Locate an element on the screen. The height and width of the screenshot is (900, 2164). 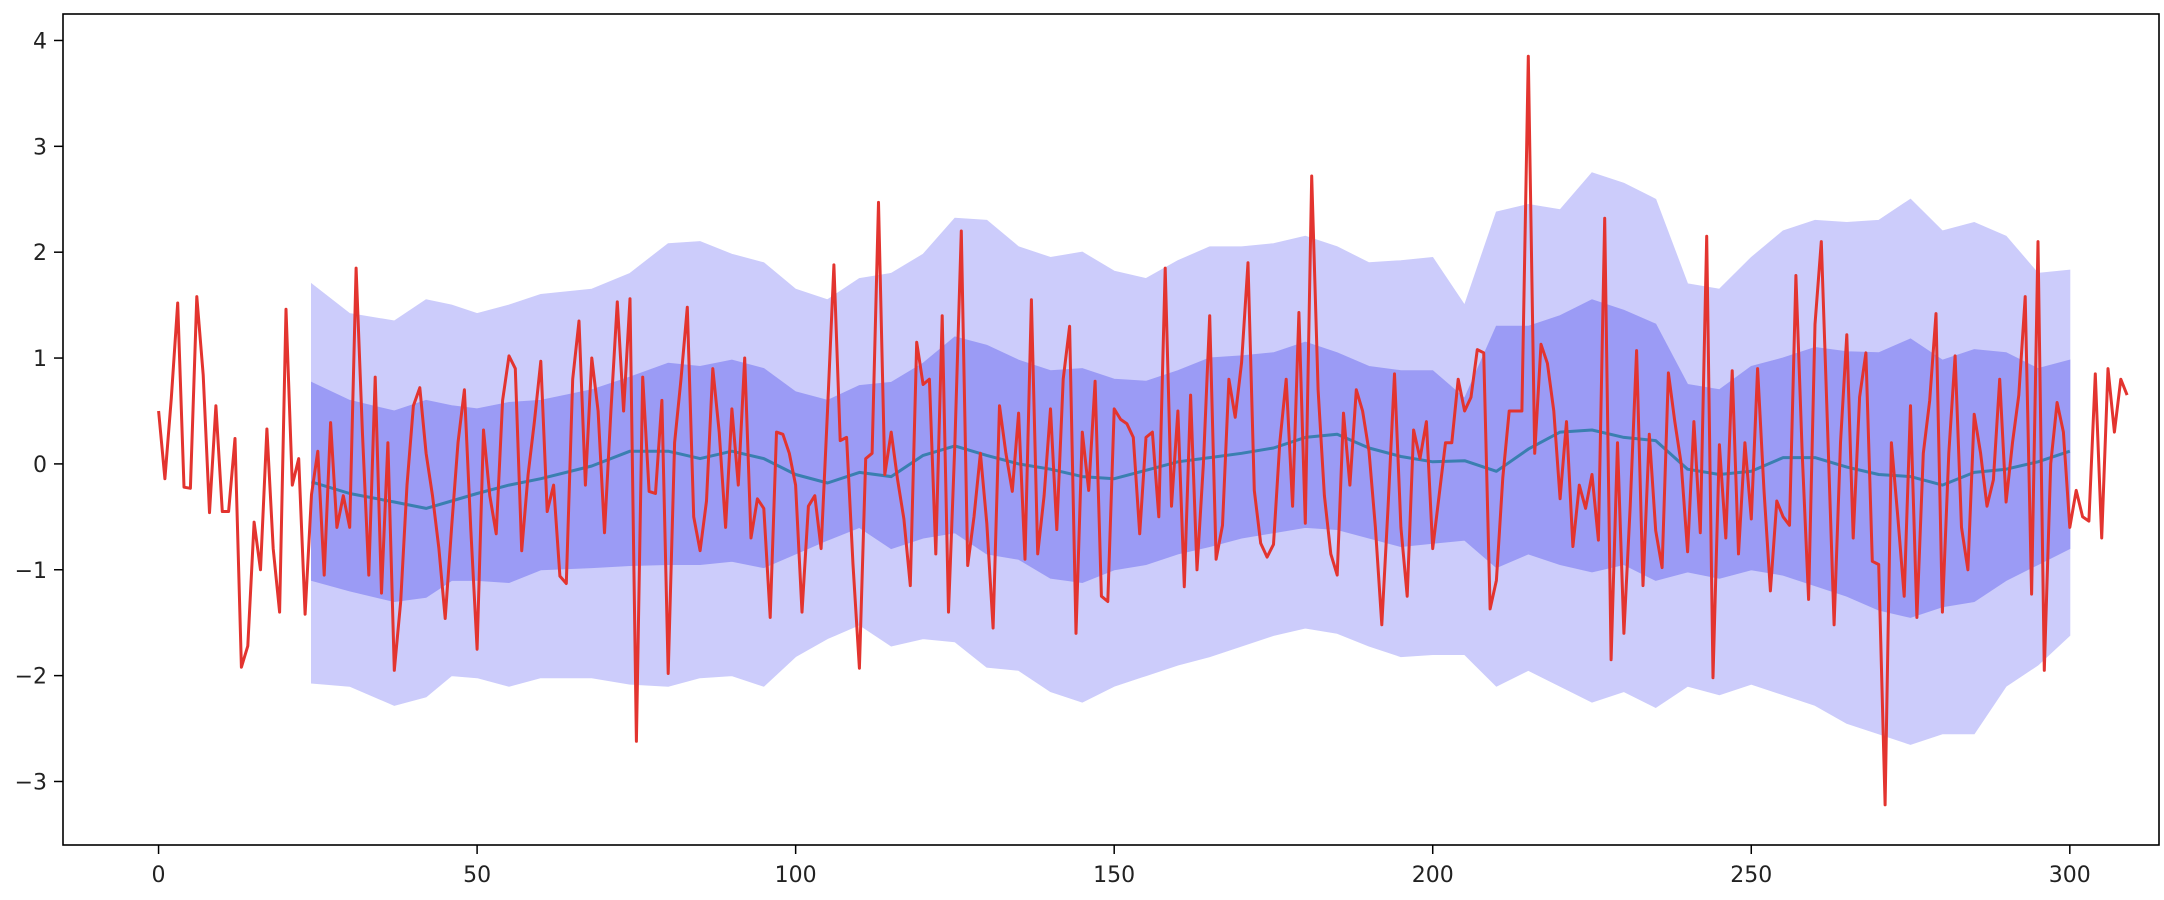
x-tick-label: 0 is located at coordinates (159, 875).